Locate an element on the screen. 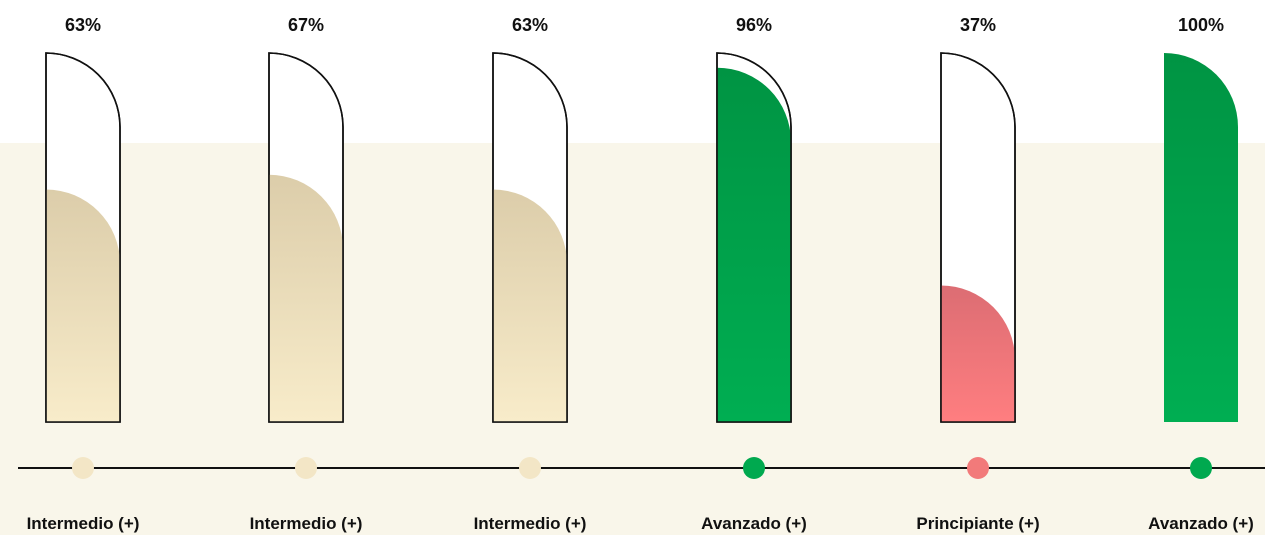 The width and height of the screenshot is (1265, 535). value-label: 96% is located at coordinates (754, 25).